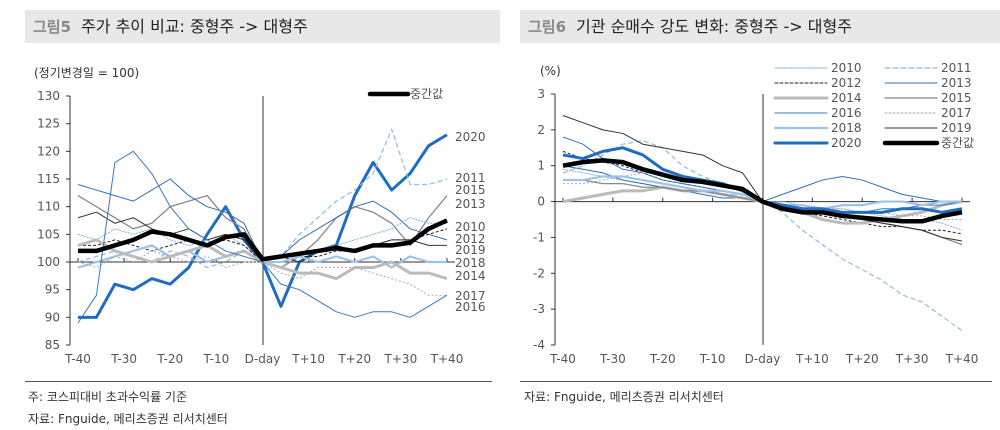 The width and height of the screenshot is (1000, 430). What do you see at coordinates (470, 296) in the screenshot?
I see `series-end-label: 2017` at bounding box center [470, 296].